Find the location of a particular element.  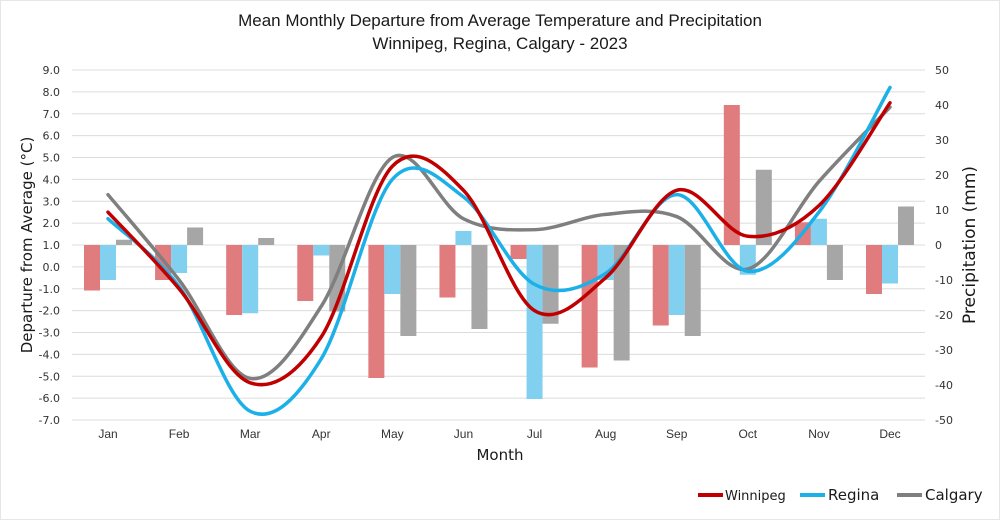

right-tick-label: 20 is located at coordinates (942, 175).